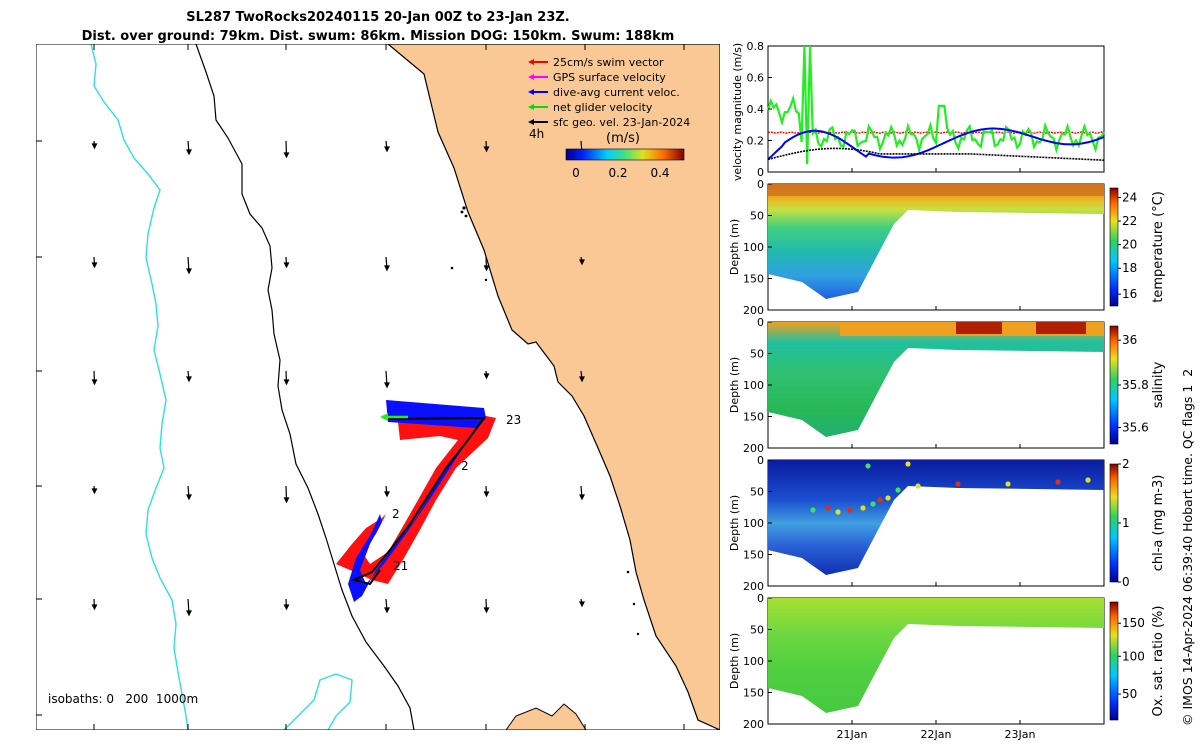 The image size is (1200, 750). Describe the element at coordinates (608, 62) in the screenshot. I see `legend-label: 25cm/s swim vector` at that location.